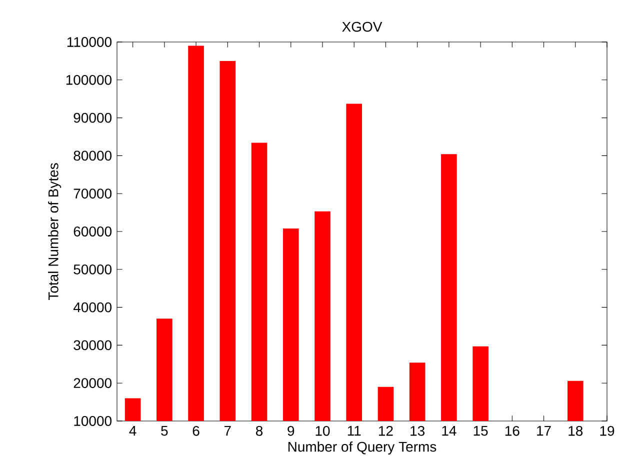 This screenshot has width=620, height=475. Describe the element at coordinates (323, 431) in the screenshot. I see `x-tick-label: 10` at that location.